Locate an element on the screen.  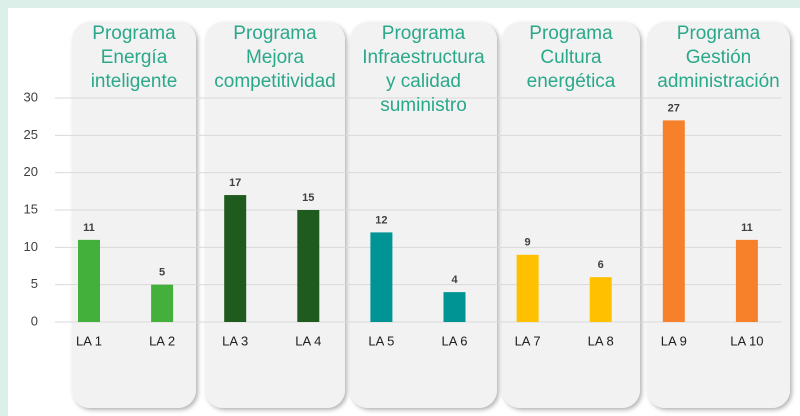
y-tick-label: 25 is located at coordinates (31, 134).